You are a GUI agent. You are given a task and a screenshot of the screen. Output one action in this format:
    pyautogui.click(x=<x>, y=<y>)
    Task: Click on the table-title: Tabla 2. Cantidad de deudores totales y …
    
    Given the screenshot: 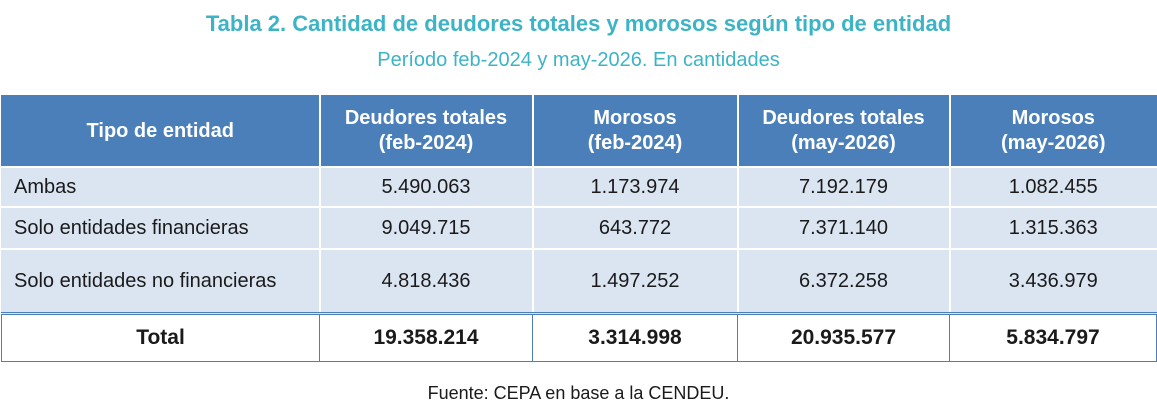 What is the action you would take?
    pyautogui.click(x=578, y=23)
    